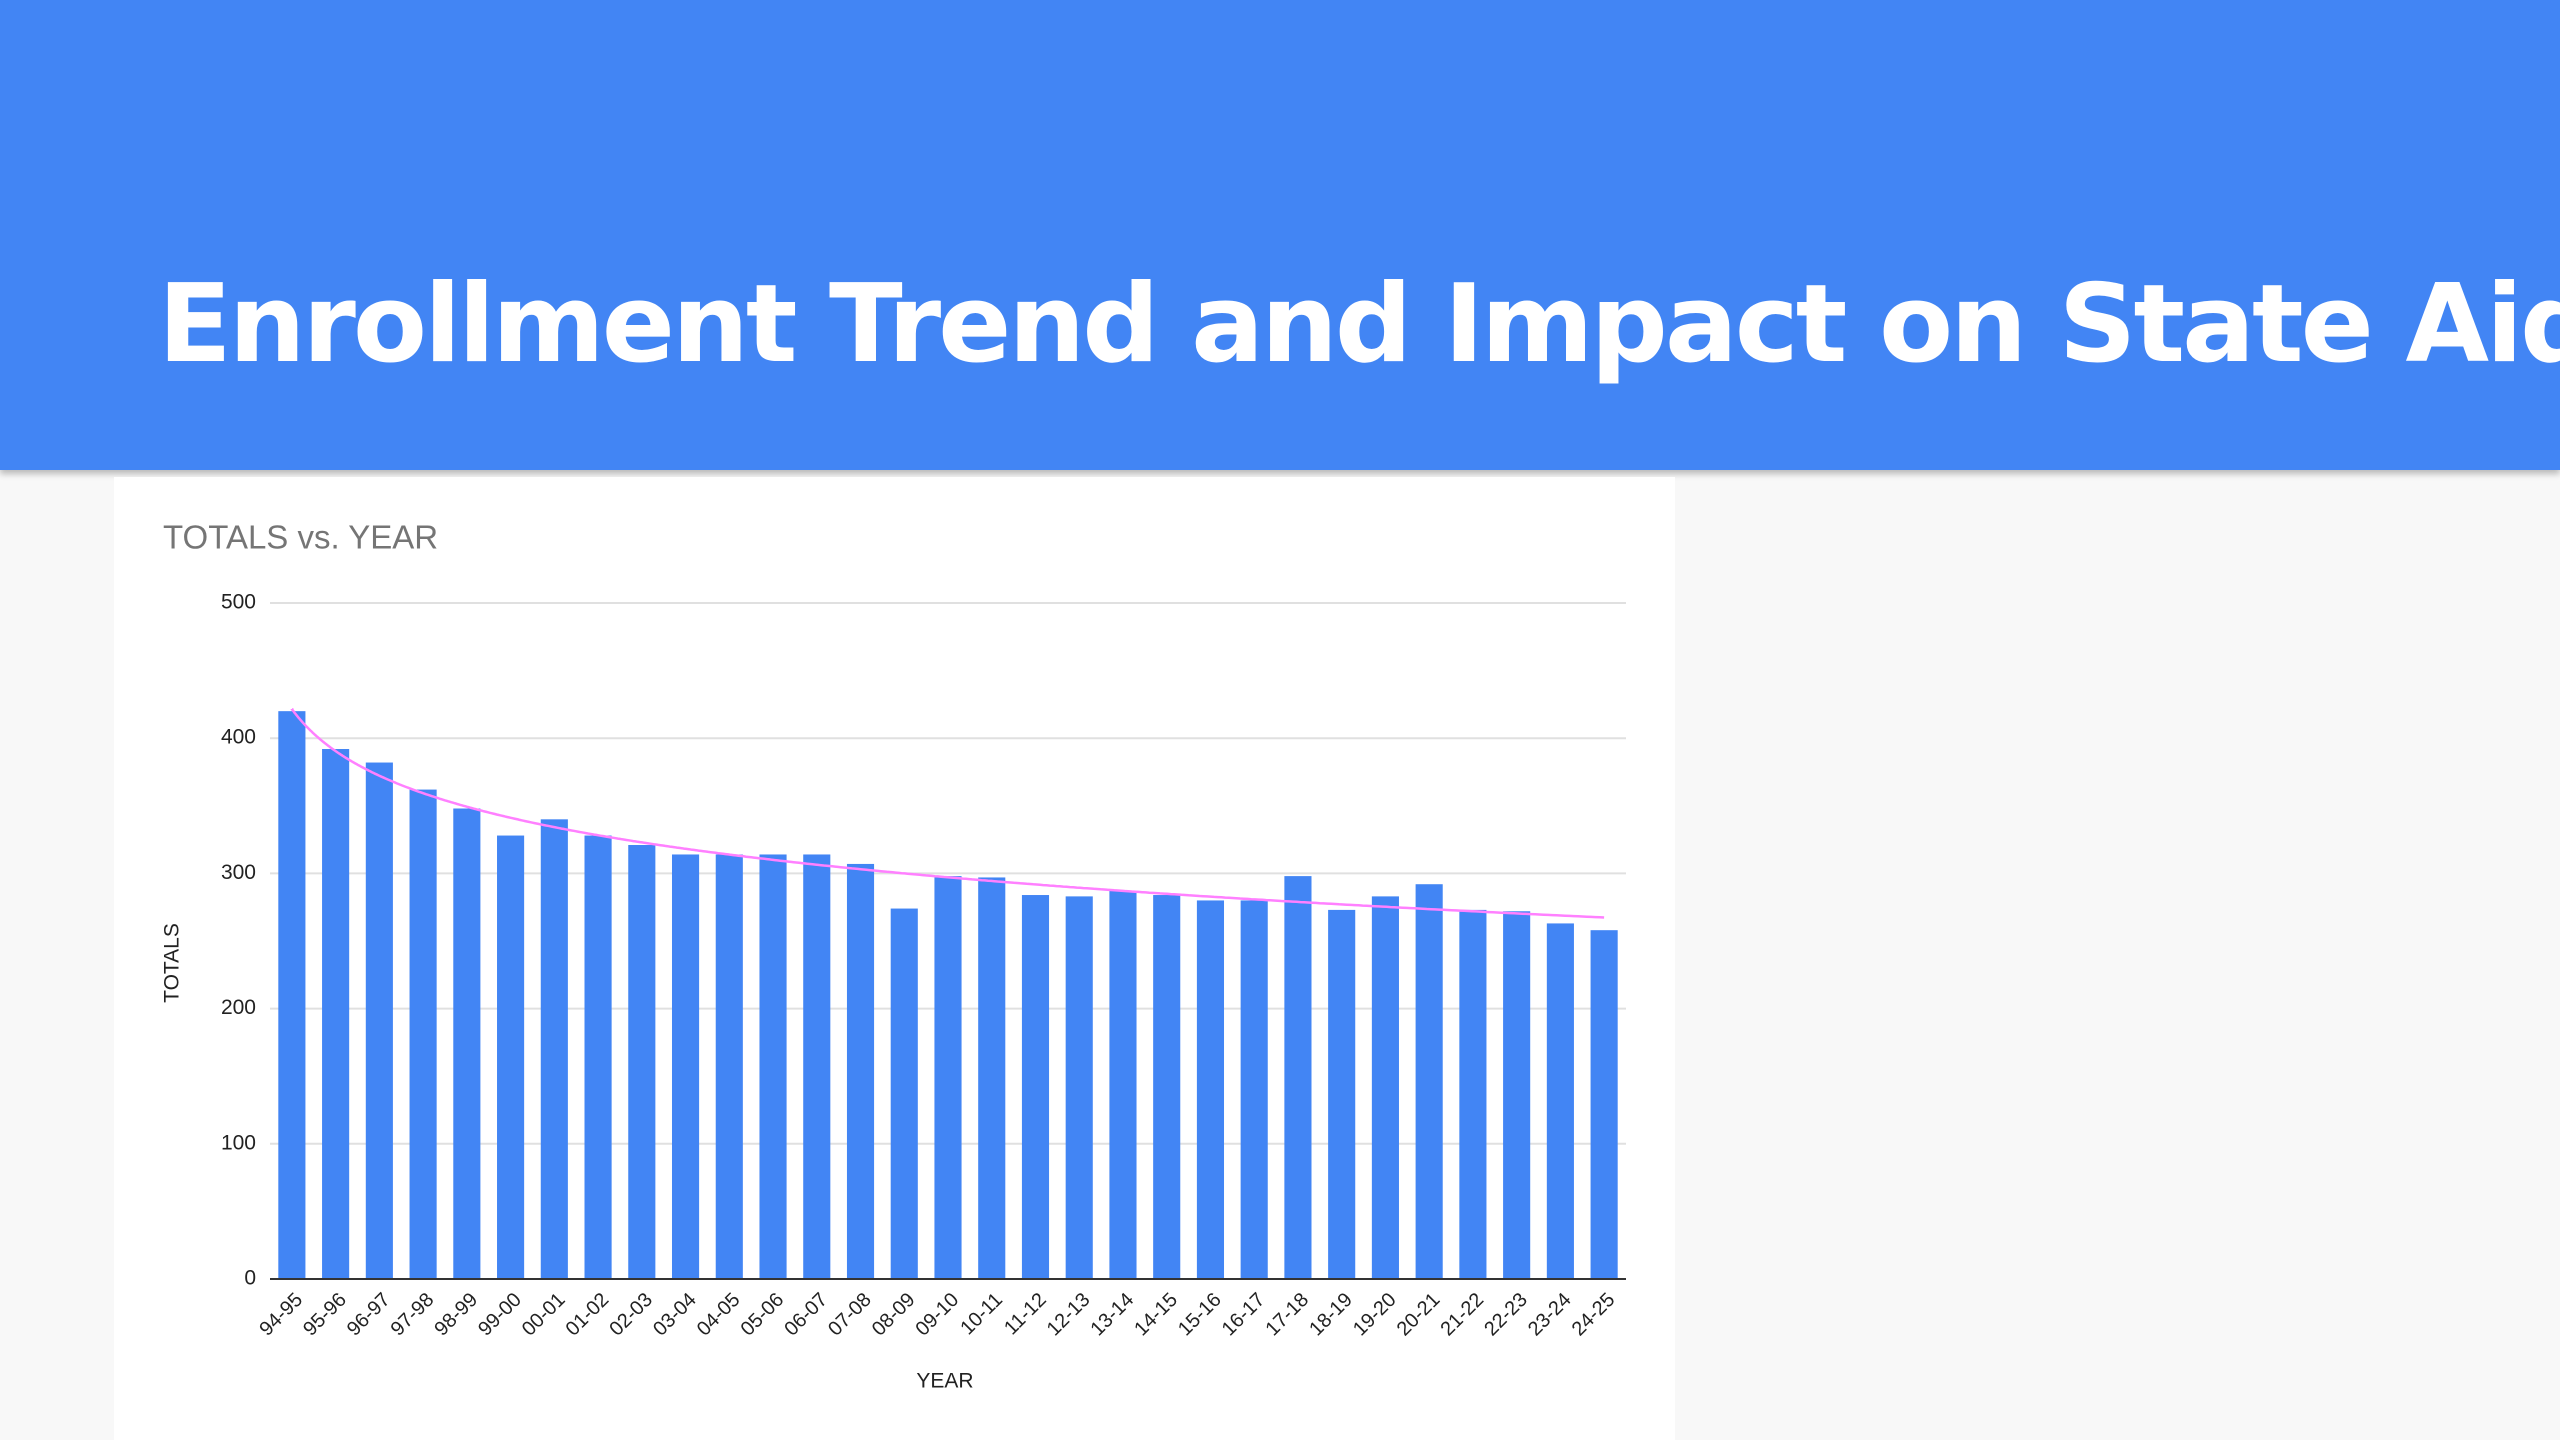 Image resolution: width=2560 pixels, height=1440 pixels. I want to click on x-tick-label: 09-10, so click(938, 1315).